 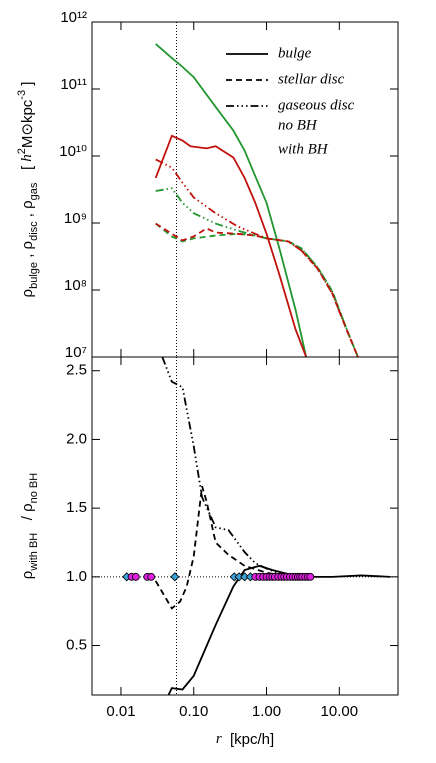 I want to click on y-axis-label: ρbulge , ρdisc , ρgas [ h2M⊙kpc-3 ], so click(x=28, y=190).